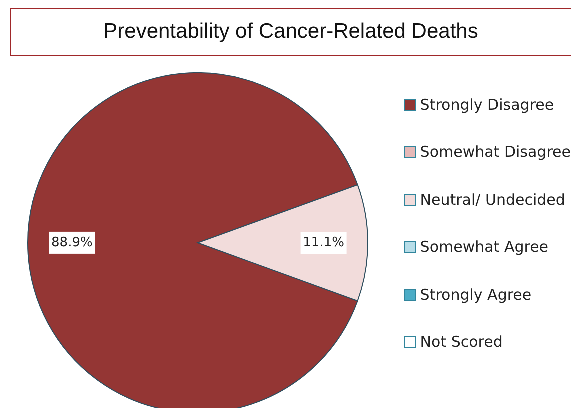 The width and height of the screenshot is (571, 408). I want to click on legend-label: Neutral/ Undecided, so click(493, 199).